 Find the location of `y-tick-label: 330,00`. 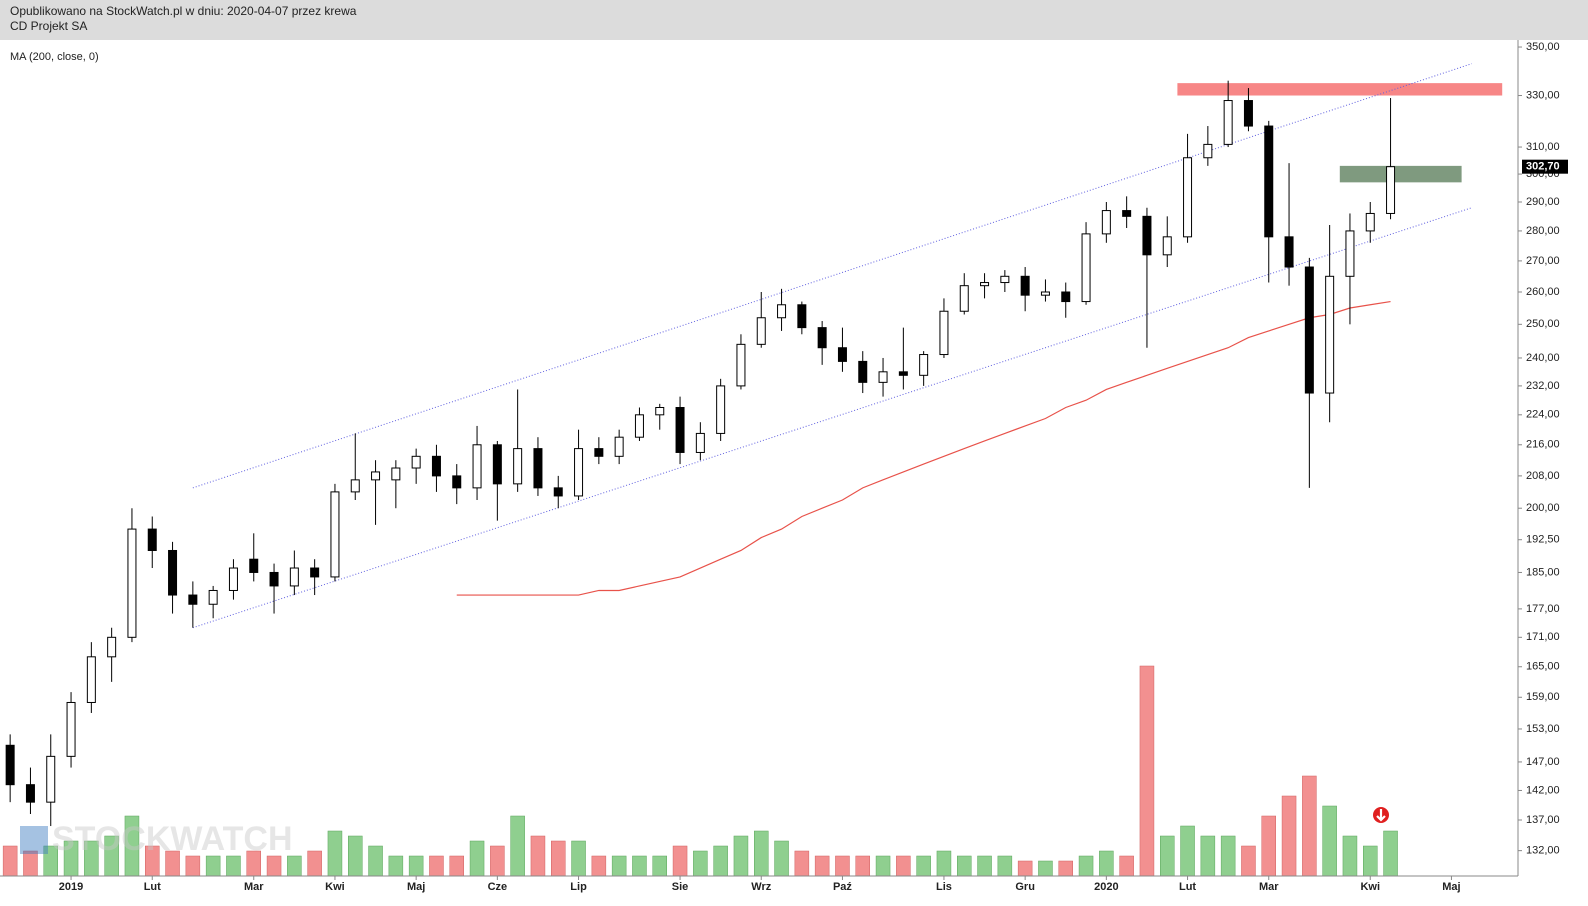

y-tick-label: 330,00 is located at coordinates (1543, 95).